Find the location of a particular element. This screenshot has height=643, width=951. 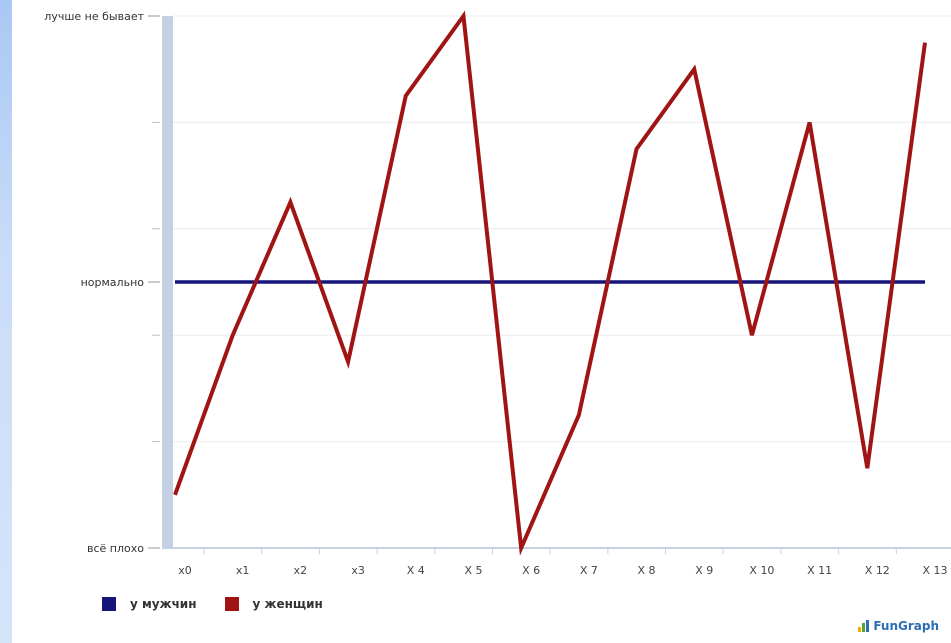

y-tick-label: всё плохо is located at coordinates (115, 548).